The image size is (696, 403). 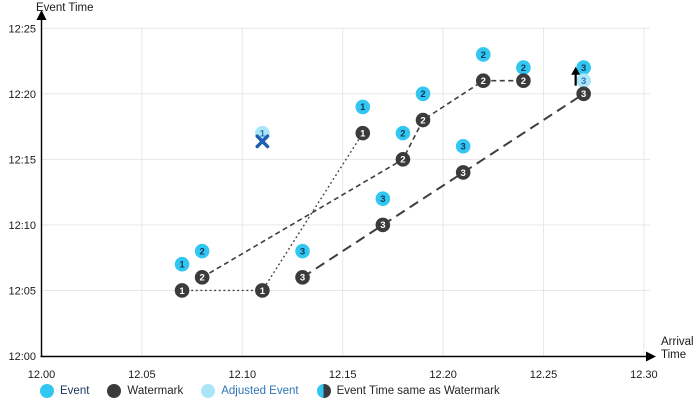 What do you see at coordinates (22, 160) in the screenshot?
I see `y-tick-label: 12:15` at bounding box center [22, 160].